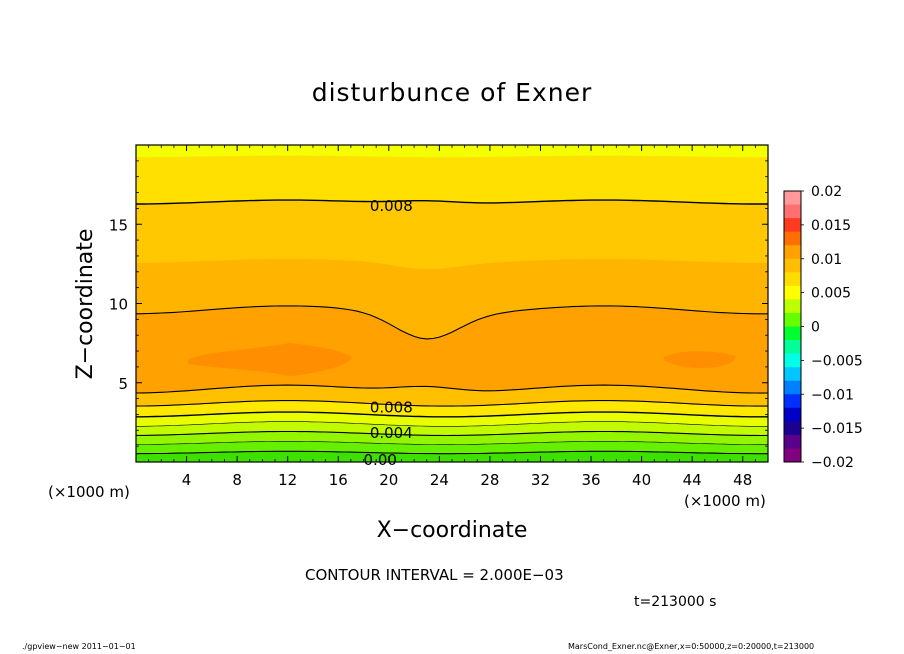 This screenshot has width=904, height=654. What do you see at coordinates (675, 602) in the screenshot?
I see `time-label: t=213000 s` at bounding box center [675, 602].